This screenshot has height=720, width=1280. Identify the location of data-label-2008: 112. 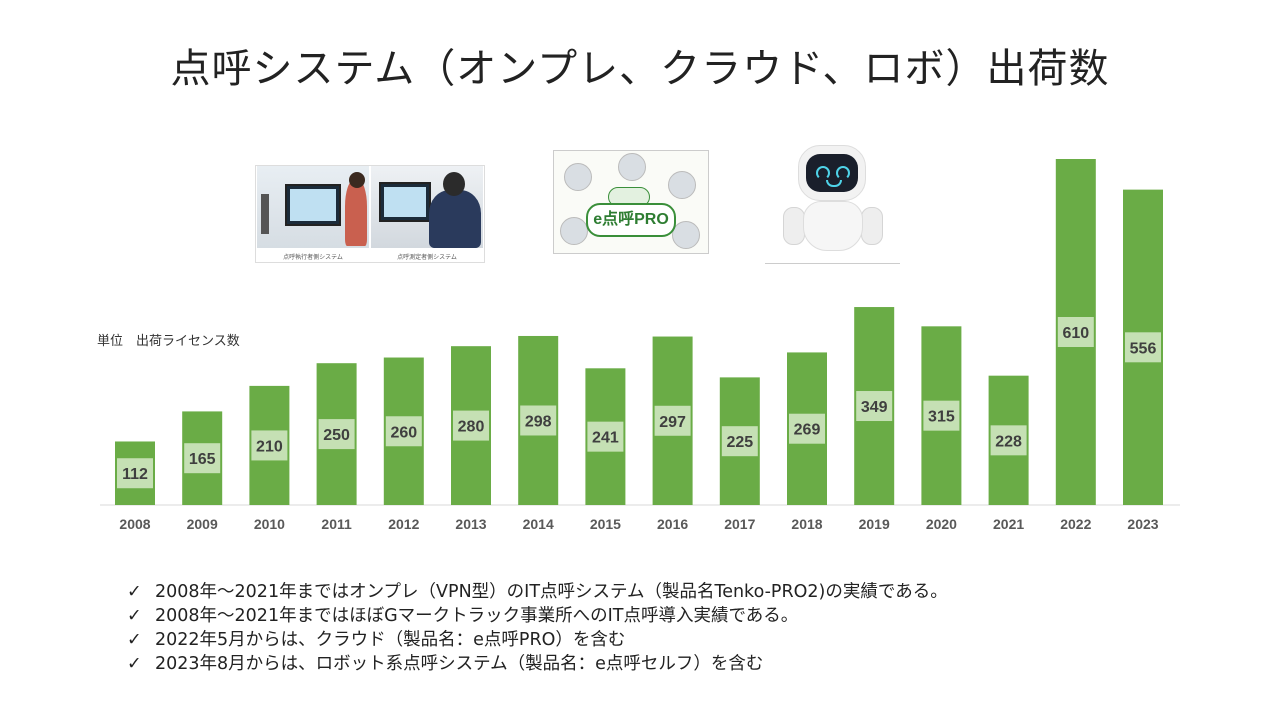
(135, 474).